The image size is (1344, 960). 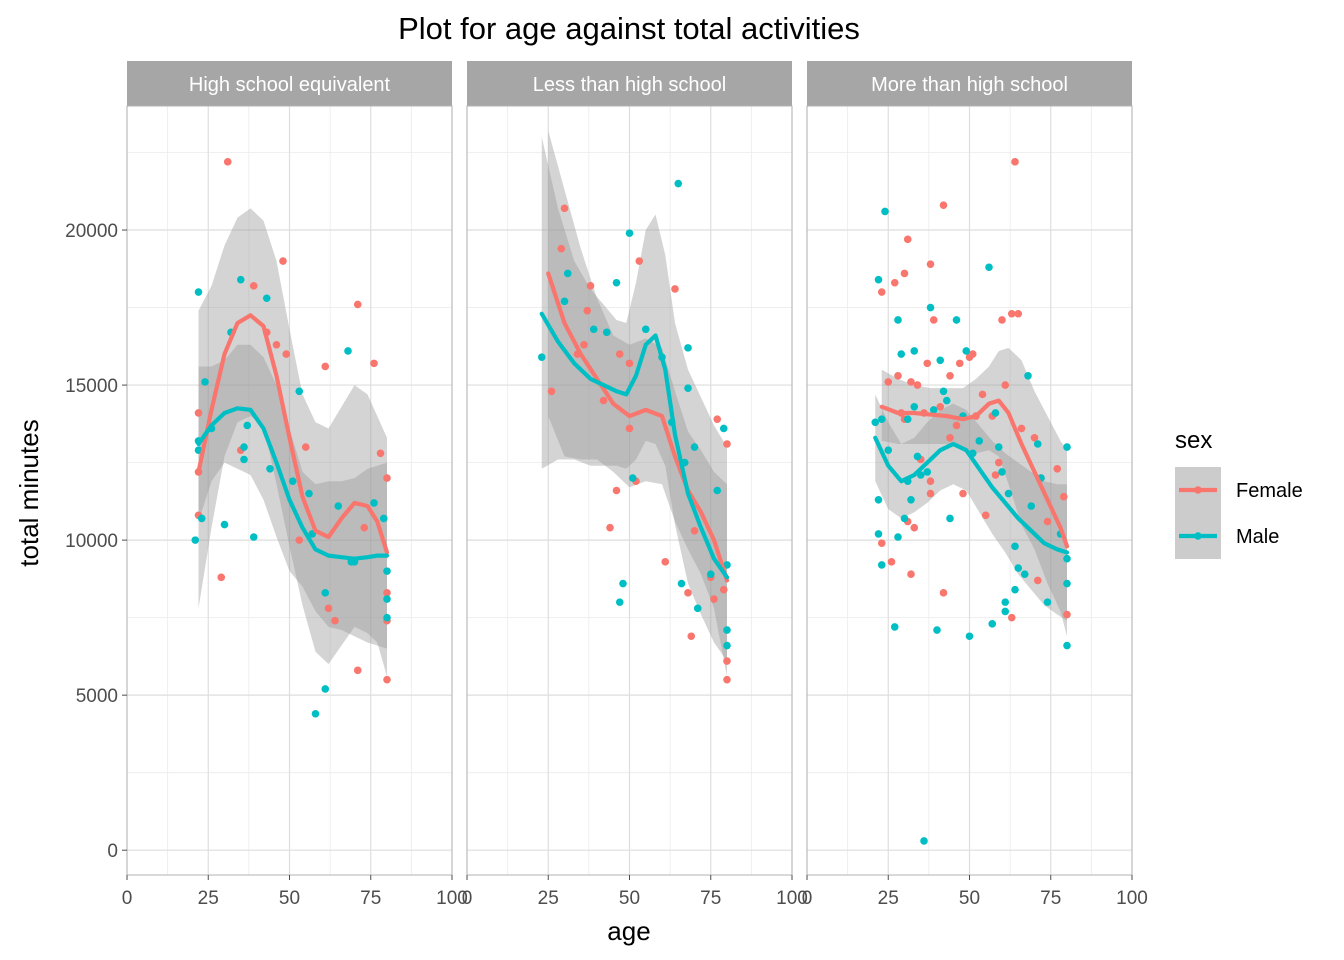 I want to click on y-axis: 0 5000 10000 15000 20000, so click(x=96, y=541).